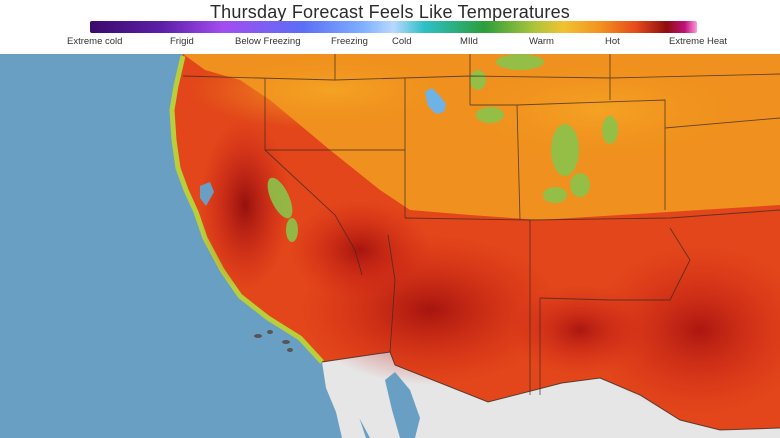 This screenshot has width=780, height=438. What do you see at coordinates (344, 400) in the screenshot?
I see `baja-peninsula` at bounding box center [344, 400].